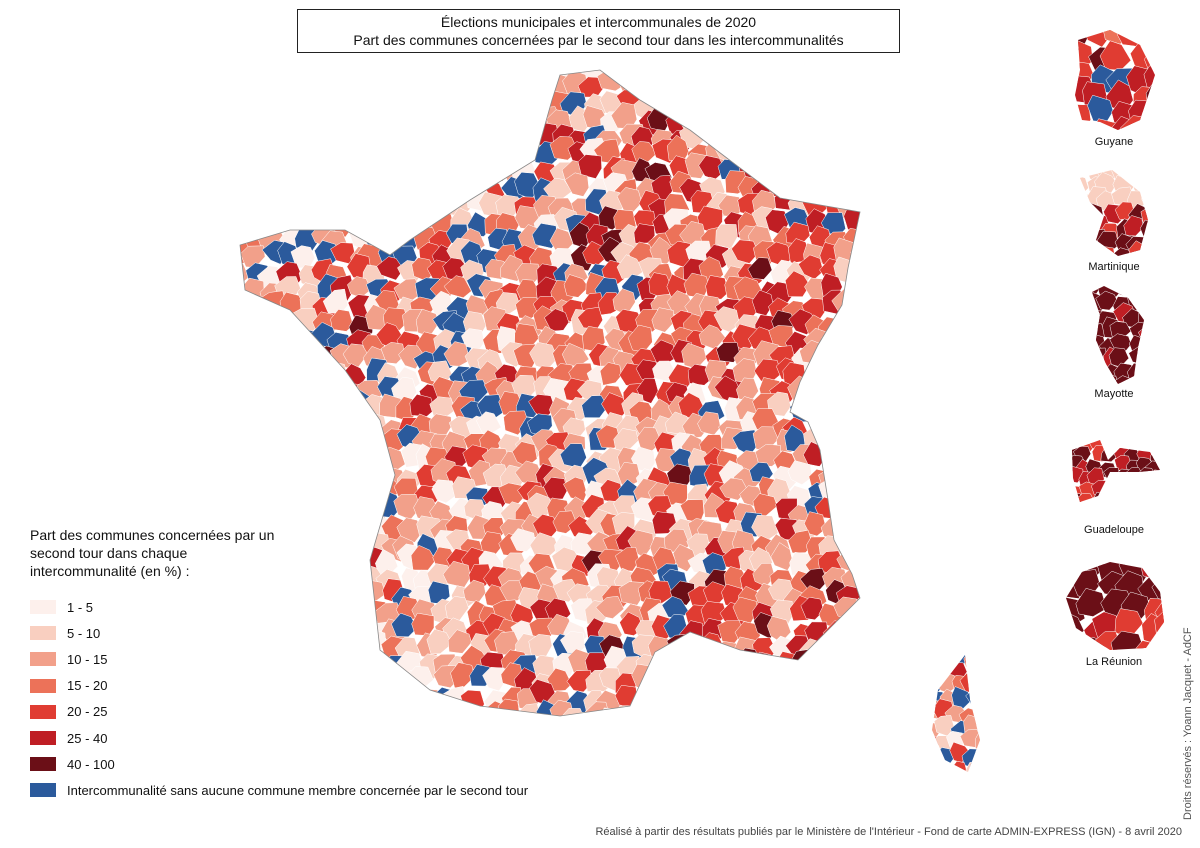 This screenshot has width=1200, height=848. Describe the element at coordinates (1114, 662) in the screenshot. I see `inset-label-reunion: La Réunion` at that location.